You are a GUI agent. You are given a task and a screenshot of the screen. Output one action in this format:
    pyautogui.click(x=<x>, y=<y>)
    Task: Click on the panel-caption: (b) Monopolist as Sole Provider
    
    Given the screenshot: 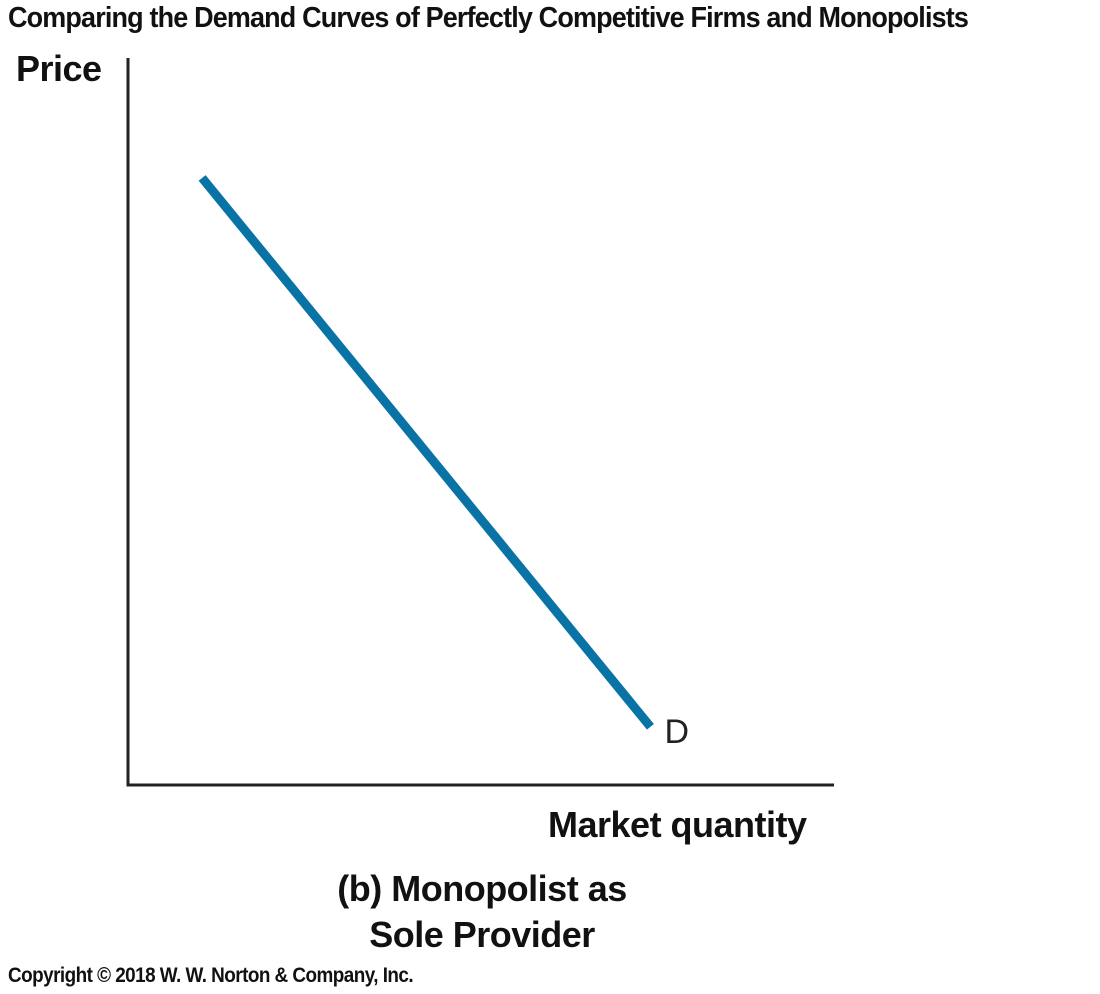 What is the action you would take?
    pyautogui.click(x=482, y=912)
    